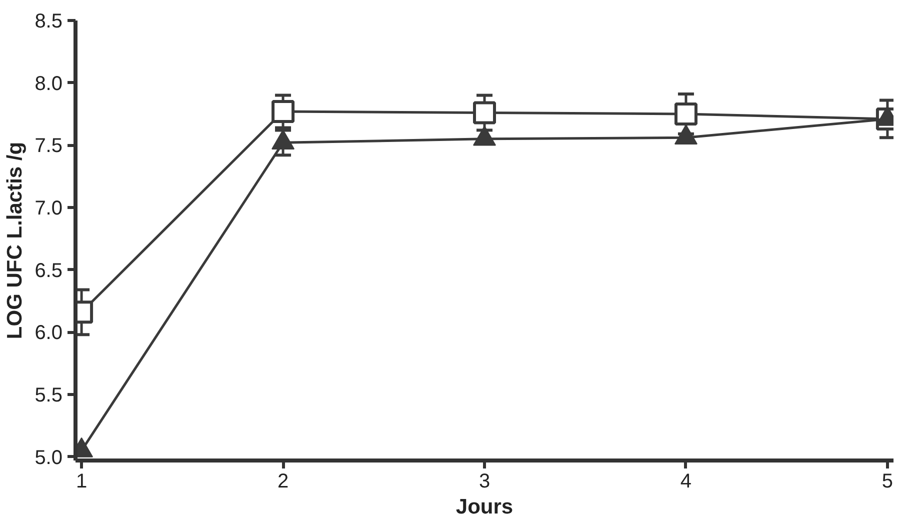 Image resolution: width=908 pixels, height=521 pixels. Describe the element at coordinates (48, 146) in the screenshot. I see `y-tick-label: 7.5` at that location.